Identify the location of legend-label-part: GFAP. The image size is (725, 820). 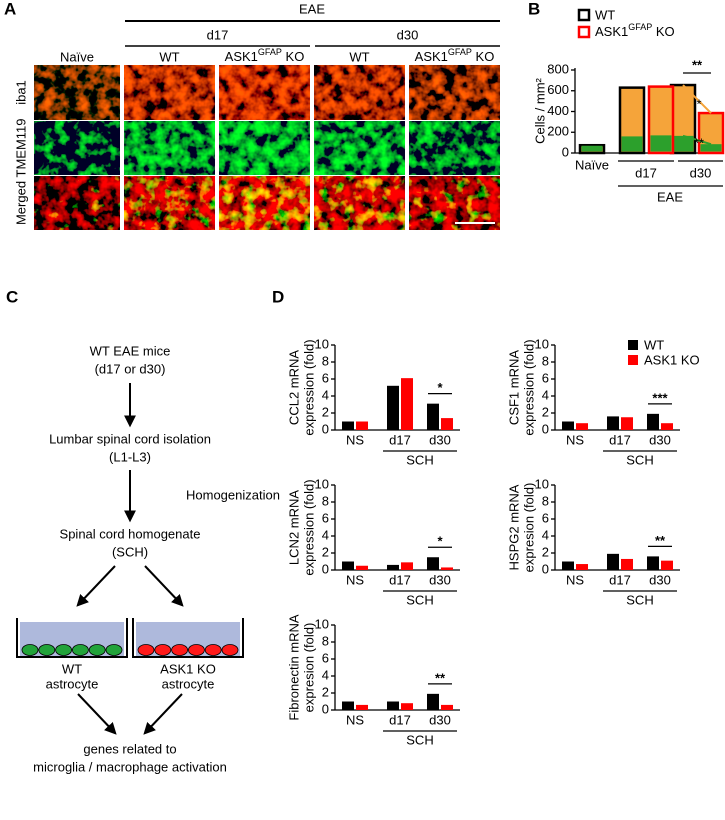
(640, 27).